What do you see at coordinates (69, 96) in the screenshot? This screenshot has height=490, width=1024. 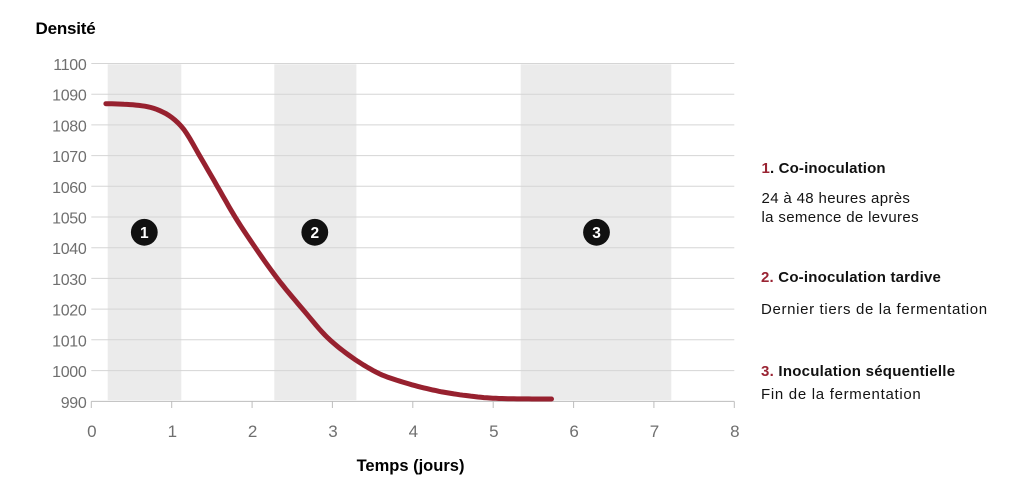 I see `svg-text: 1090` at bounding box center [69, 96].